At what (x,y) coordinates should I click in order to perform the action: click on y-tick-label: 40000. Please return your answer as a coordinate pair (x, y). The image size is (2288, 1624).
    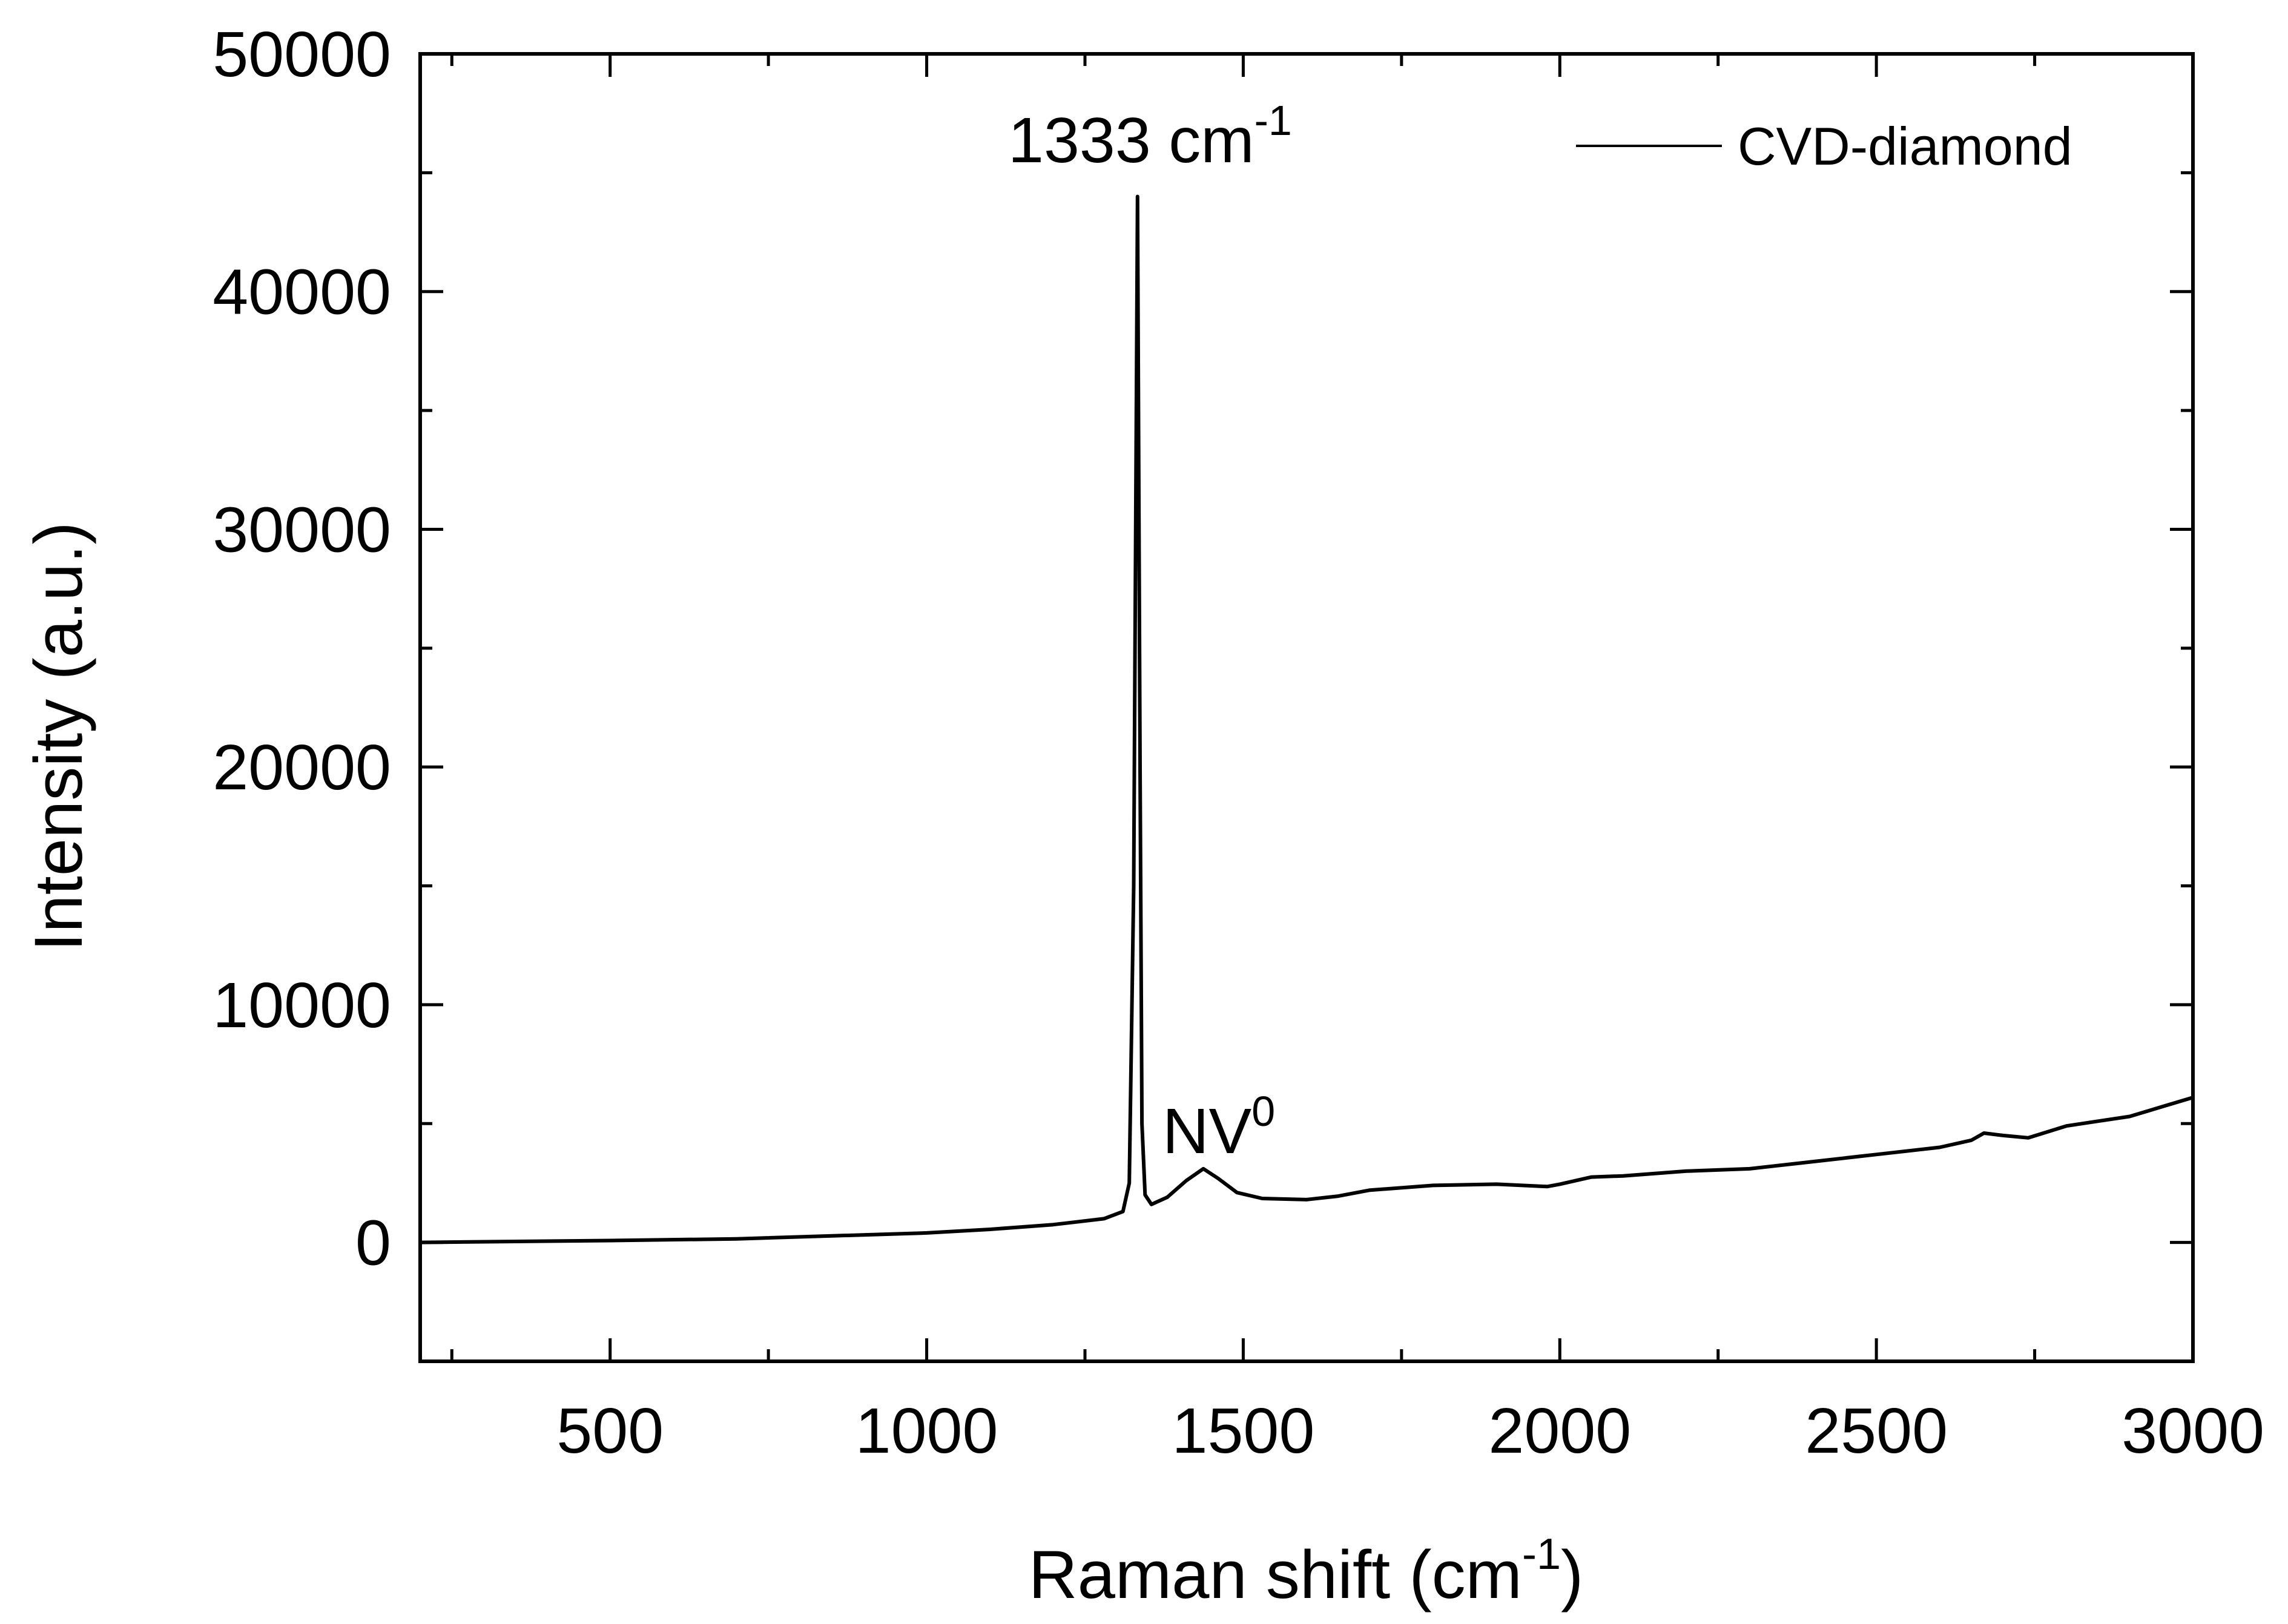
    Looking at the image, I should click on (302, 292).